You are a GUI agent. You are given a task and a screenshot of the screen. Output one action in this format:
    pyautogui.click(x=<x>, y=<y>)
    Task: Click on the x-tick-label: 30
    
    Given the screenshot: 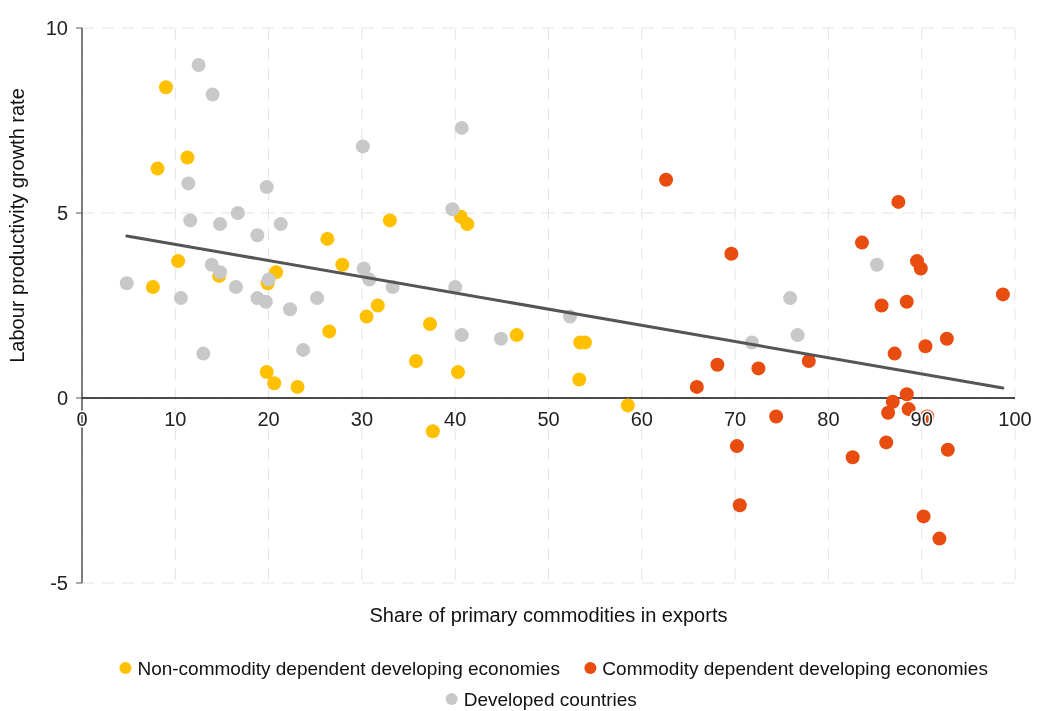 What is the action you would take?
    pyautogui.click(x=362, y=419)
    